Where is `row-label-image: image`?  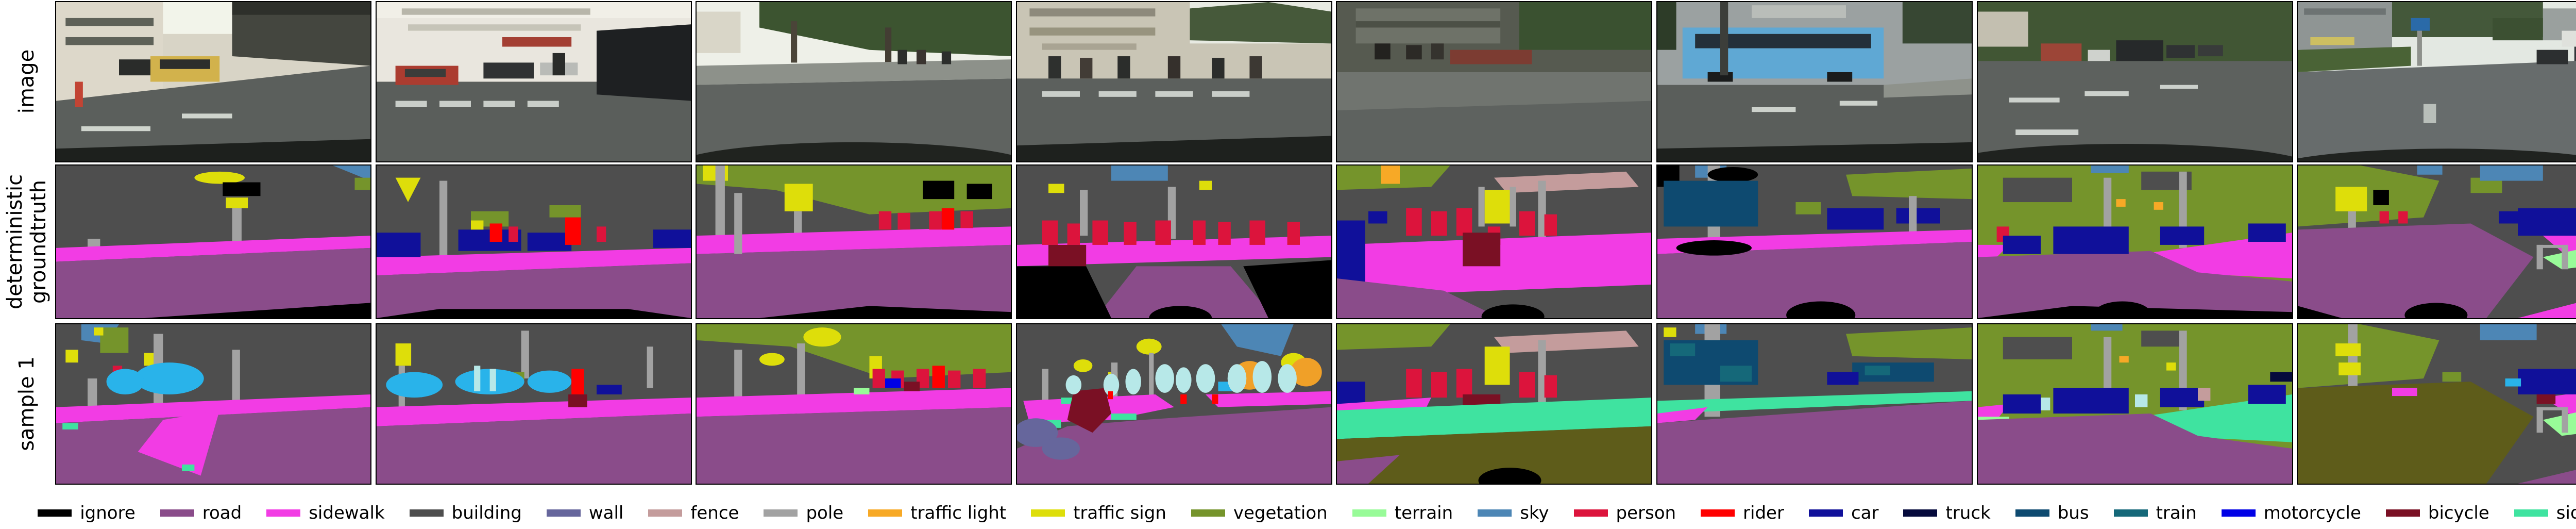
row-label-image: image is located at coordinates (27, 81).